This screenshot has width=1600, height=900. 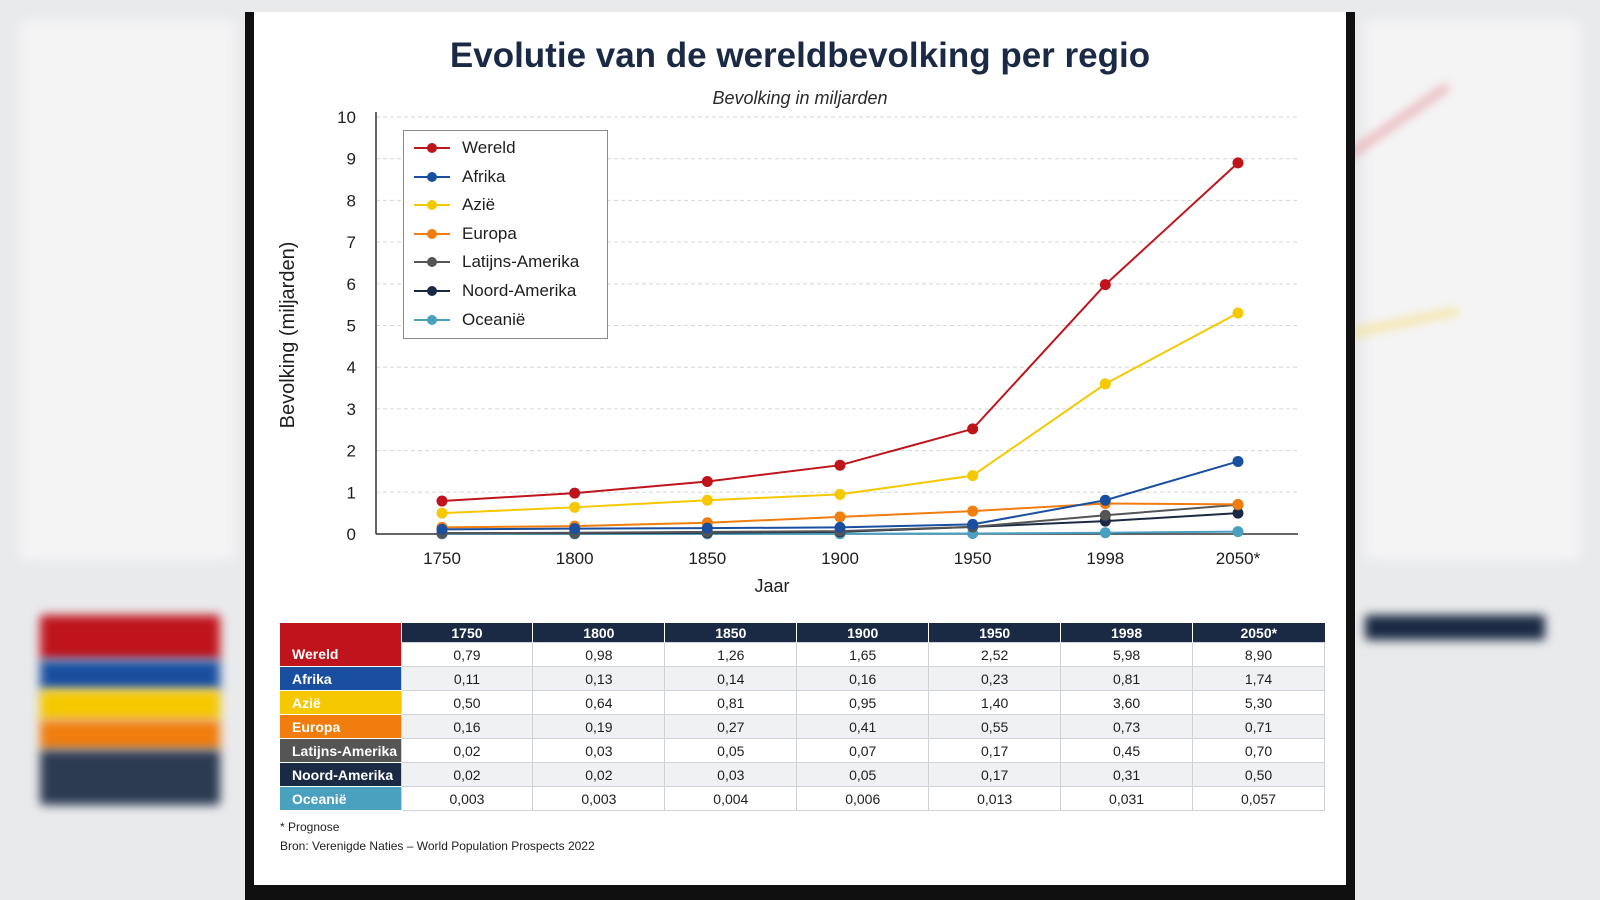 What do you see at coordinates (1126, 633) in the screenshot?
I see `column-header: 1998` at bounding box center [1126, 633].